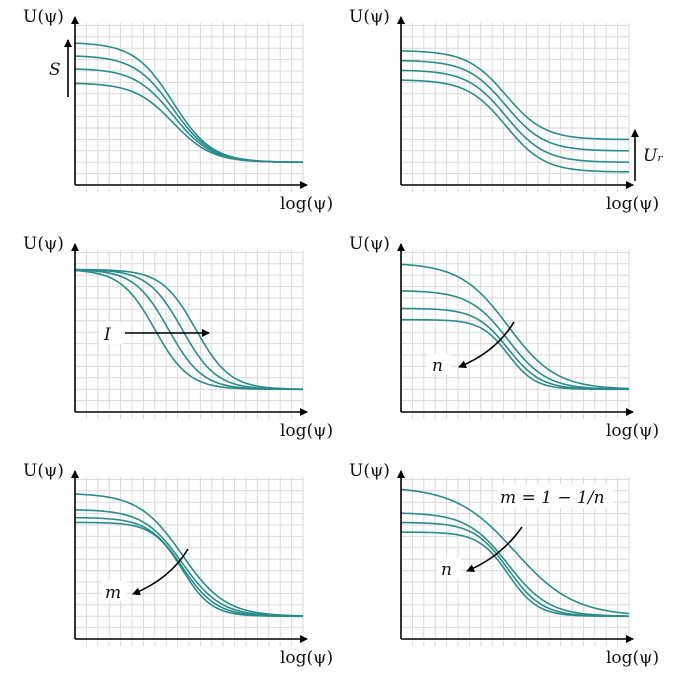 The height and width of the screenshot is (675, 678). I want to click on panel-i: U(ψ) log(ψ) I, so click(178, 337).